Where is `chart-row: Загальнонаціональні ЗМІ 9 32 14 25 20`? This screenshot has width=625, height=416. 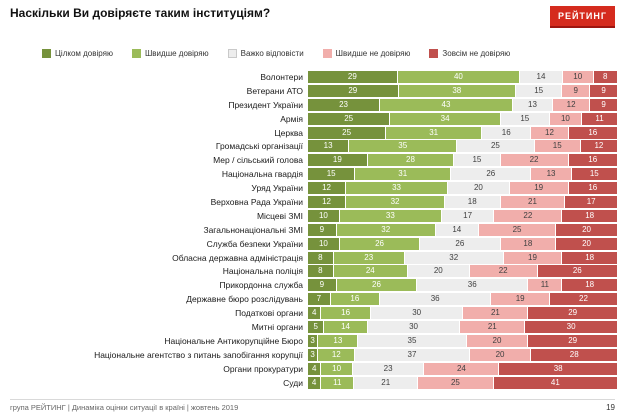
chart-row: Загальнонаціональні ЗМІ 9 32 14 25 20 is located at coordinates (312, 230).